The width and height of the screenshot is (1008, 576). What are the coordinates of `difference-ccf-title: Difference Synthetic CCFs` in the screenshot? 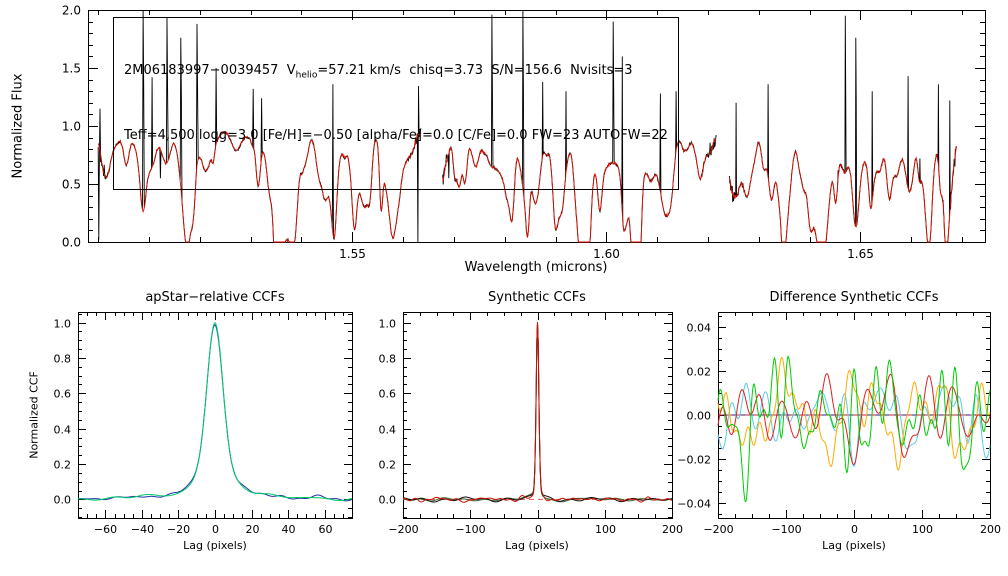 It's located at (854, 297).